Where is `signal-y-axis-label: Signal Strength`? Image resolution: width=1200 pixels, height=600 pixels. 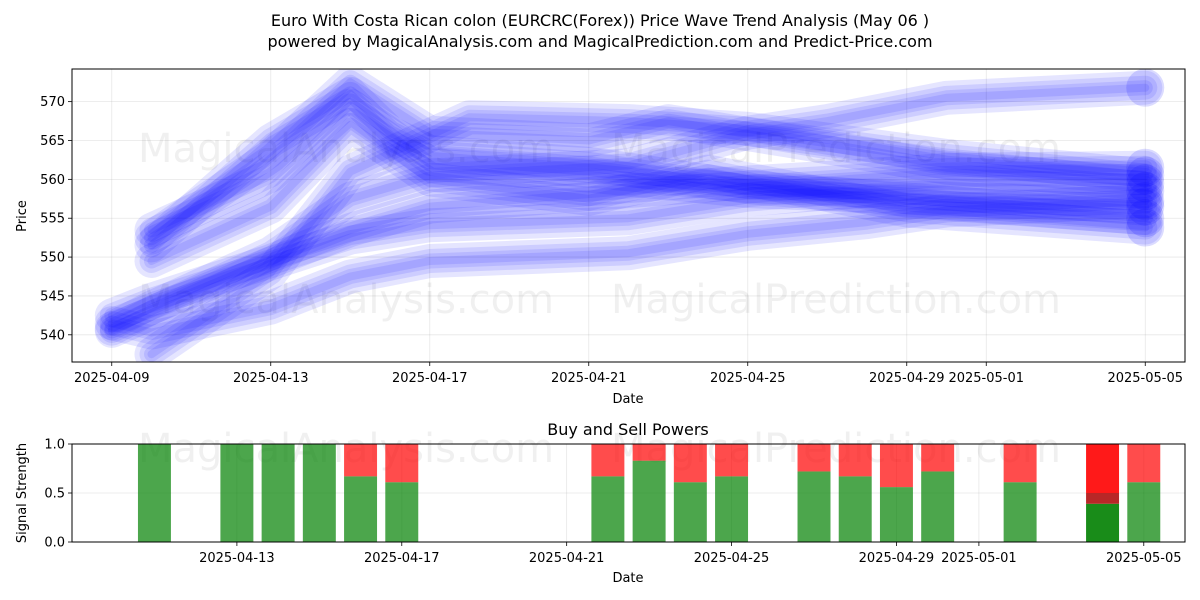 signal-y-axis-label: Signal Strength is located at coordinates (22, 493).